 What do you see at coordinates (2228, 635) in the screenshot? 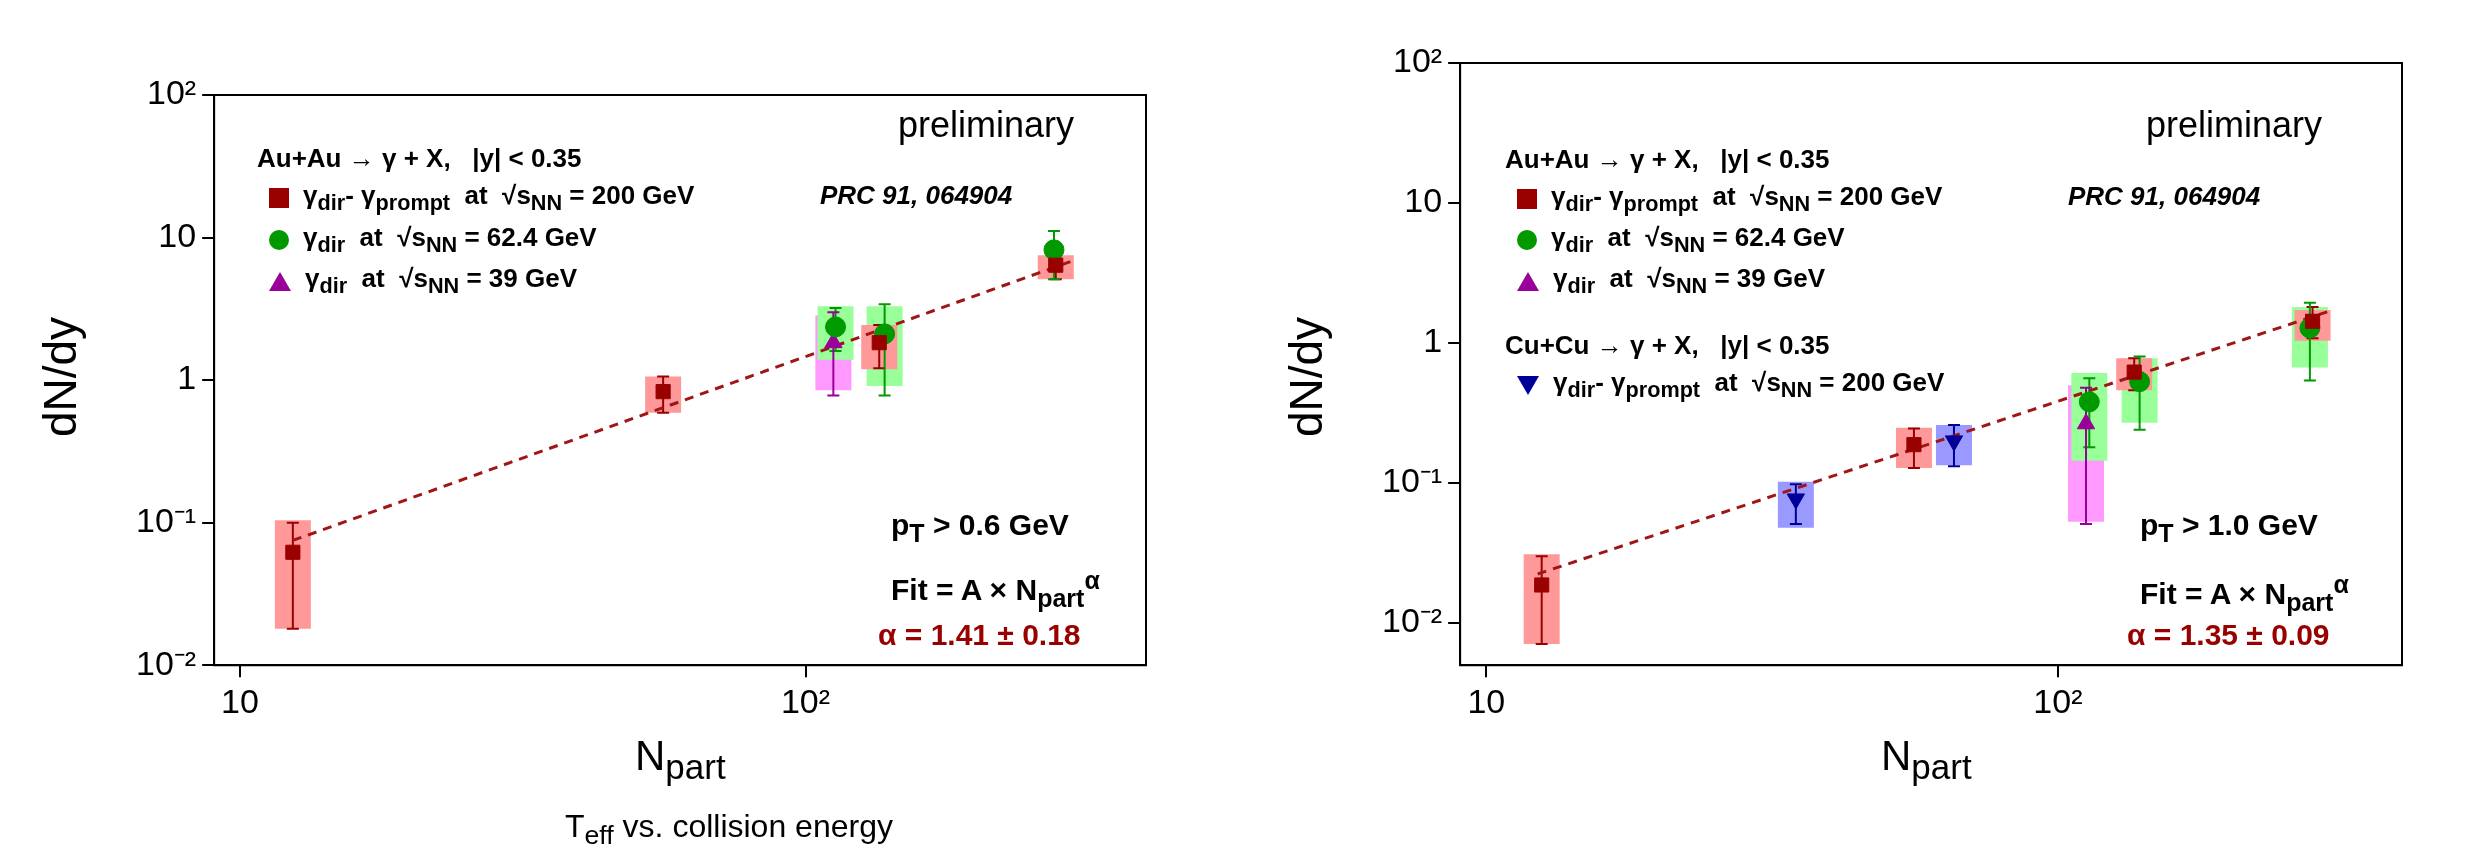
I see `annotation: α = 1.35 ± 0.09` at bounding box center [2228, 635].